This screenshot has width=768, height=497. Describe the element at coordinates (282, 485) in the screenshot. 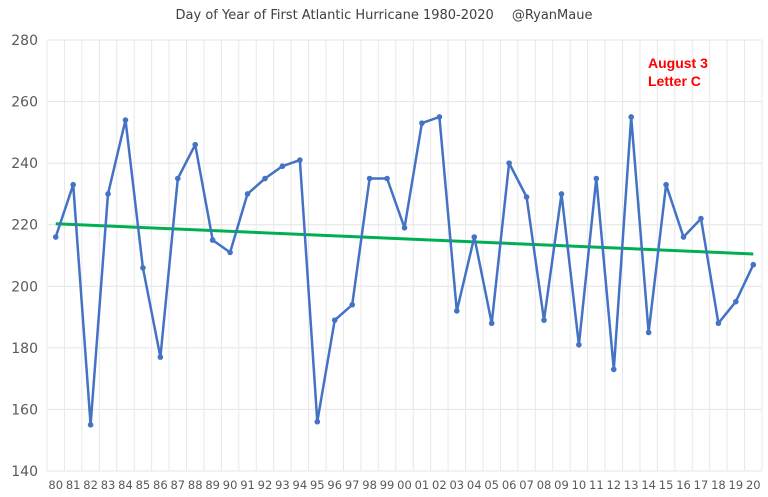

I see `x-tick-label: 93` at that location.